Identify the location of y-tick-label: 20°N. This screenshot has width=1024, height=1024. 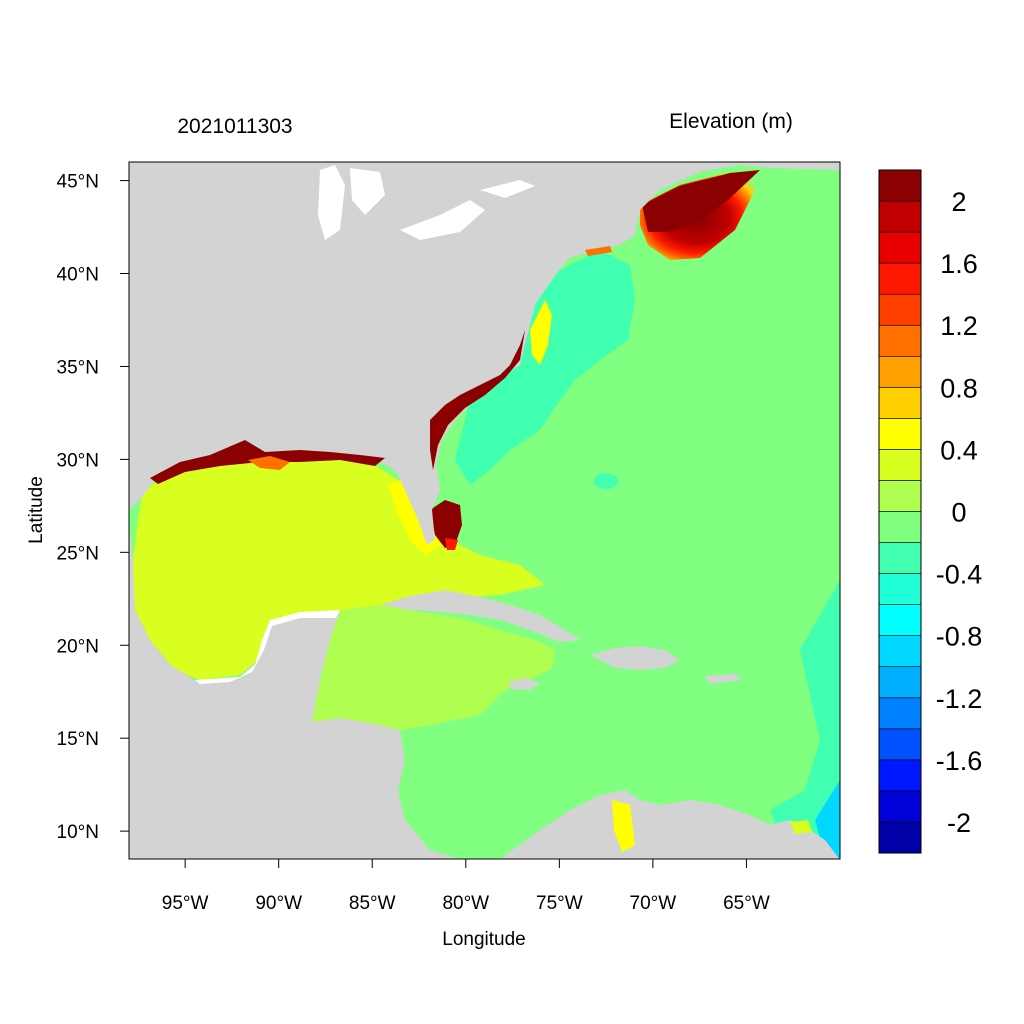
(78, 646).